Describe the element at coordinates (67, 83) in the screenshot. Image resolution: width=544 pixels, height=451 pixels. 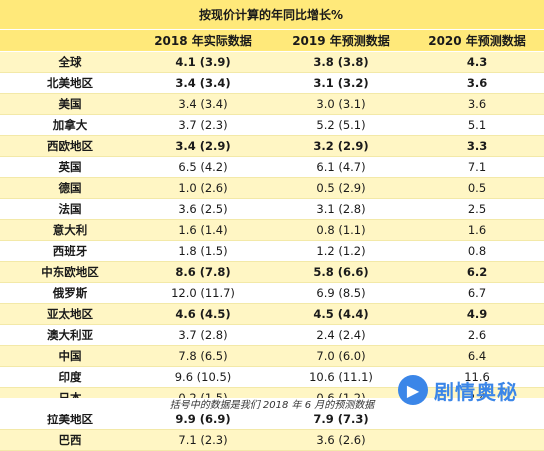
I see `region-cell: 北美地区` at that location.